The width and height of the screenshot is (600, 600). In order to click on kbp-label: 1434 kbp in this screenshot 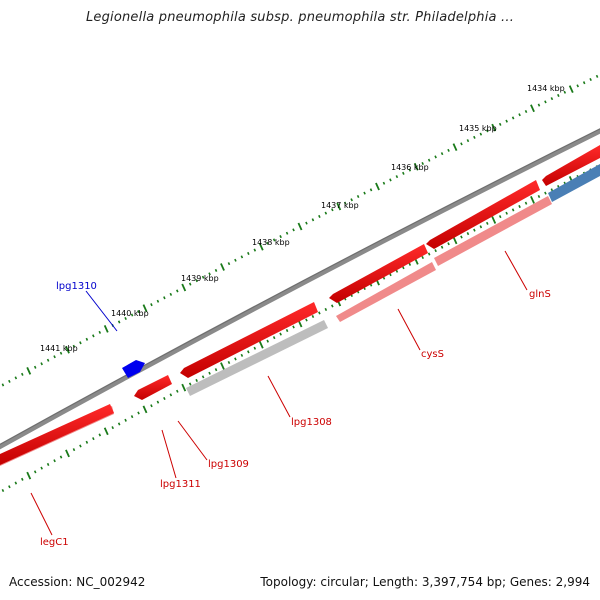, I will do `click(546, 88)`.